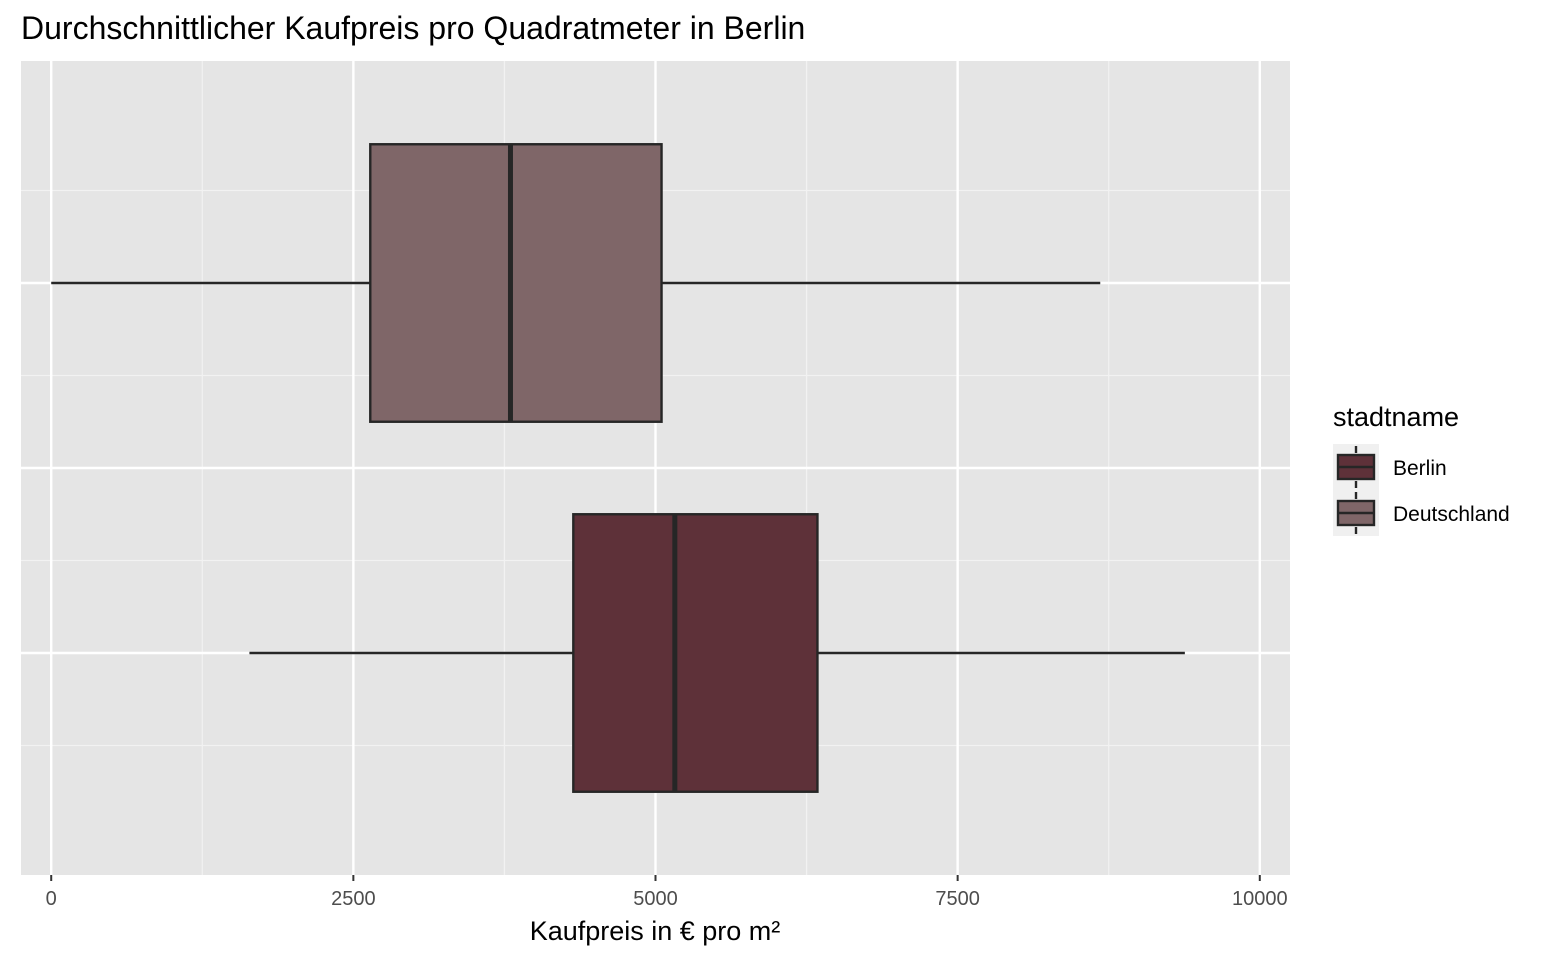 The image size is (1553, 960). I want to click on x-tick-label: 7500, so click(957, 899).